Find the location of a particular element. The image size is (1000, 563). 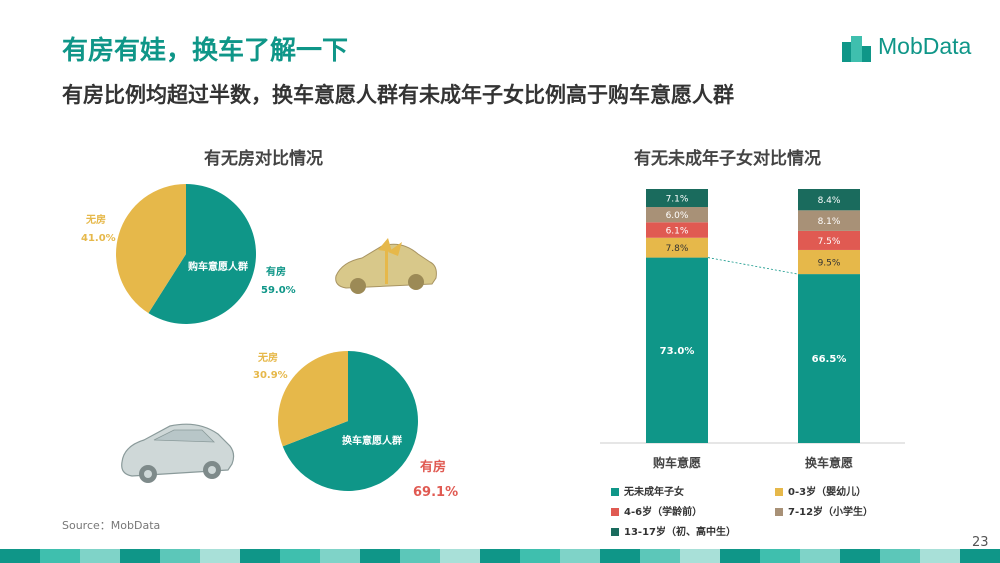

legend-item: 无未成年子女 is located at coordinates (647, 490).